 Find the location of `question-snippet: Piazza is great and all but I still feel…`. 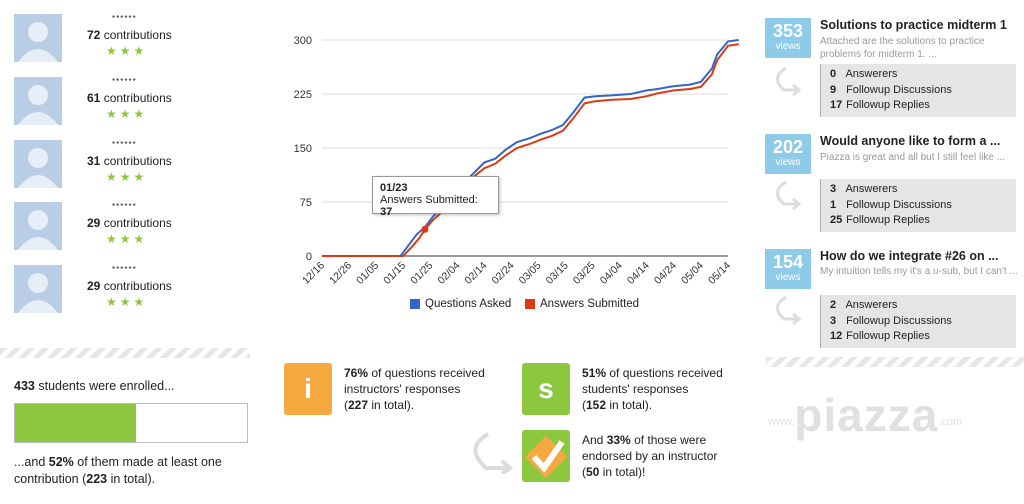

question-snippet: Piazza is great and all but I still feel… is located at coordinates (913, 157).